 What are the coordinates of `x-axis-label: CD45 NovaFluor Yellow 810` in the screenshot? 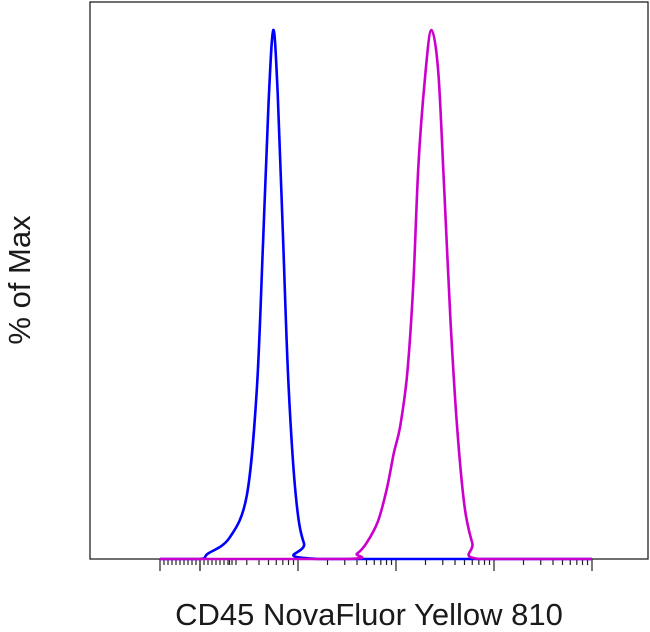 It's located at (369, 614).